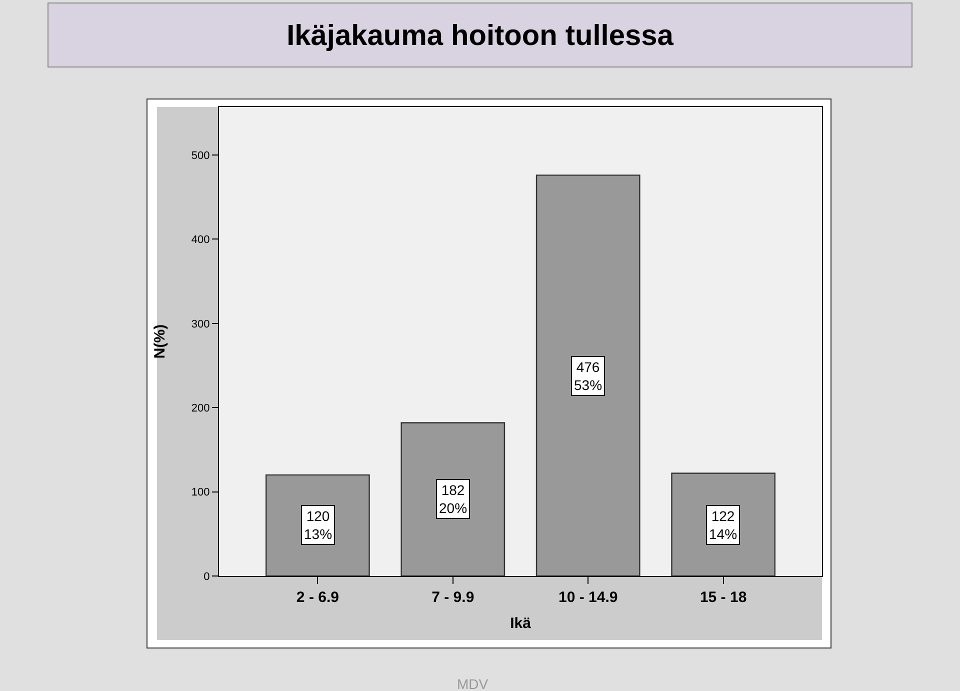 This screenshot has width=960, height=691. Describe the element at coordinates (207, 576) in the screenshot. I see `y-tick-label: 0` at that location.